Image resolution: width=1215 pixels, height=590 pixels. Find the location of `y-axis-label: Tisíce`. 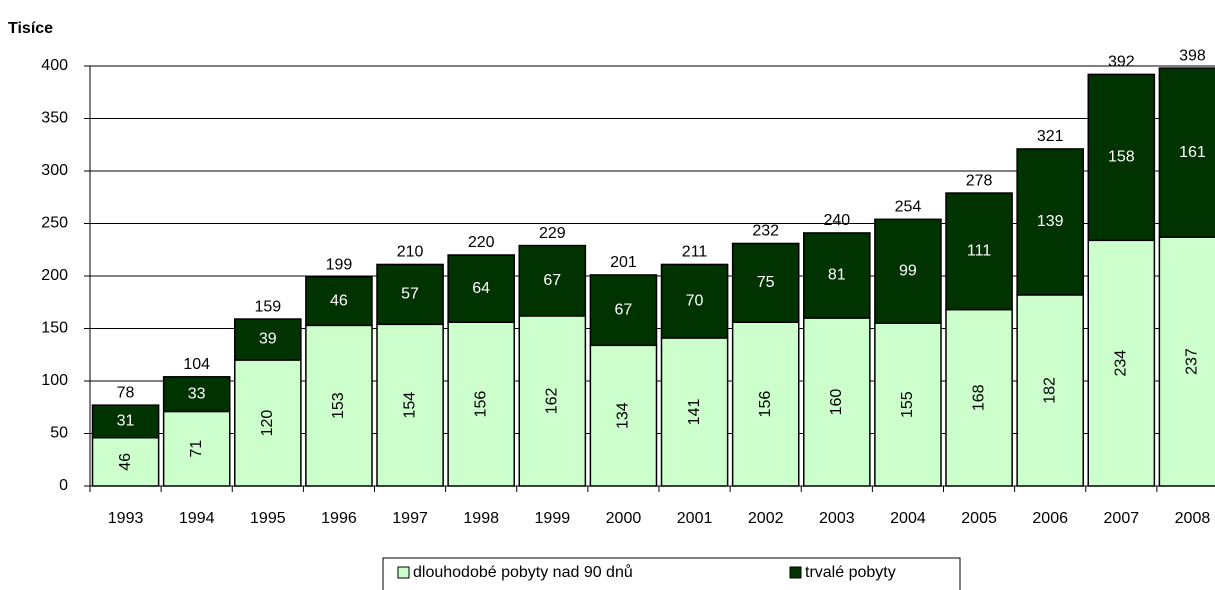

y-axis-label: Tisíce is located at coordinates (30, 28).